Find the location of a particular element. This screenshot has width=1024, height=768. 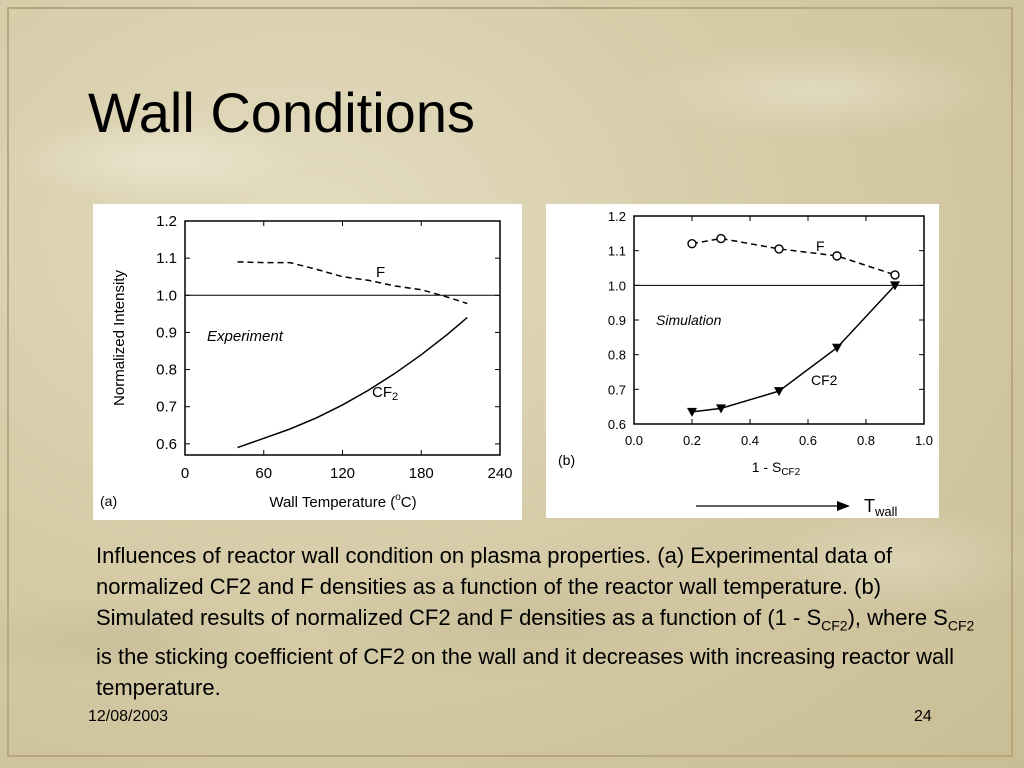

footer-date: 12/08/2003 is located at coordinates (128, 716).